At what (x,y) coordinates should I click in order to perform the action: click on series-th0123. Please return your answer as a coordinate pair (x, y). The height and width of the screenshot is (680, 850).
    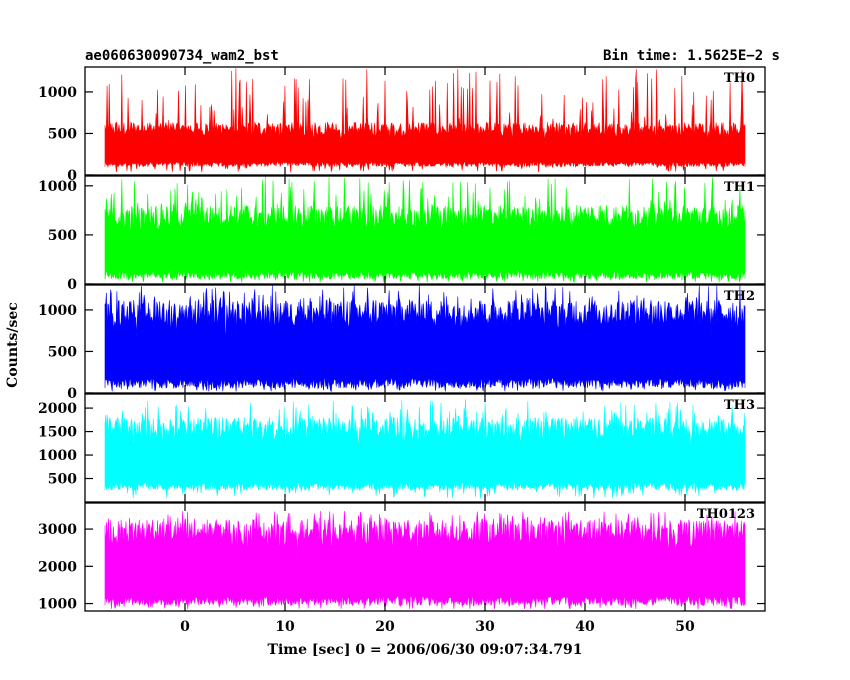
    Looking at the image, I should click on (425, 560).